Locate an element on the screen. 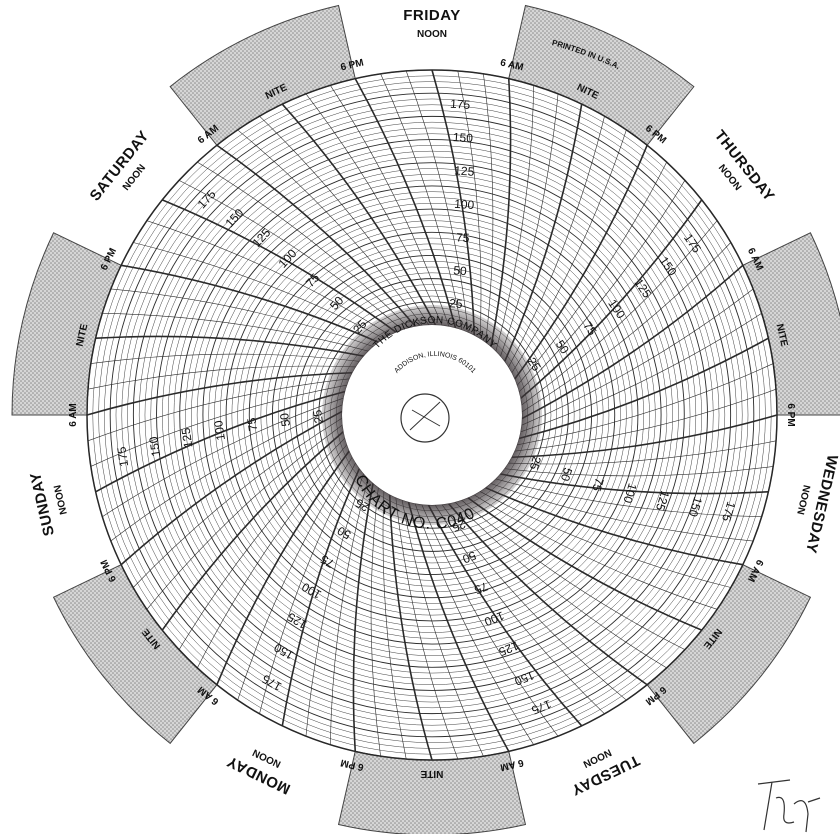  day-label: SUNDAY is located at coordinates (42, 503).